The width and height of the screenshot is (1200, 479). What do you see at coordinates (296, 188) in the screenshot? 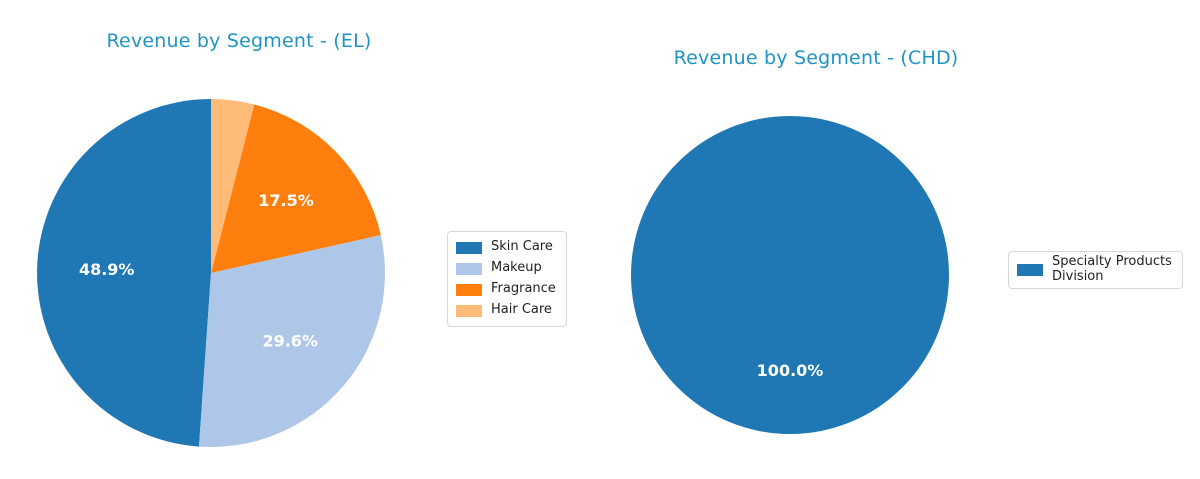
I see `pie-slice-fragrance` at bounding box center [296, 188].